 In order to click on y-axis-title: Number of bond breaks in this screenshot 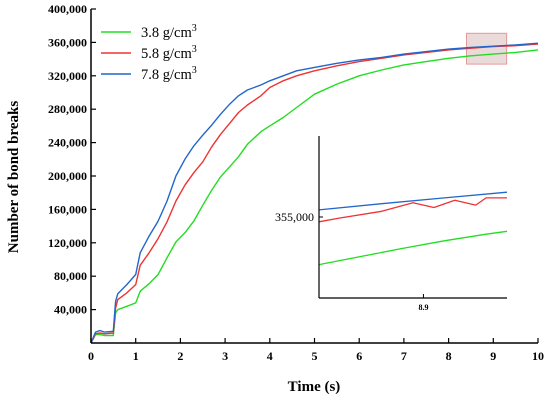, I will do `click(14, 177)`.